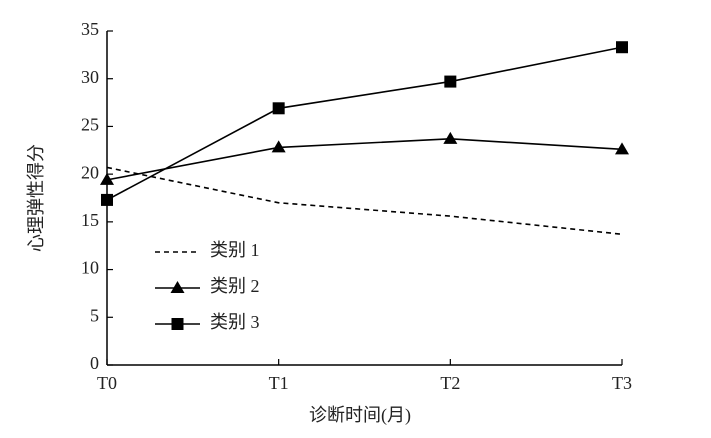 Image resolution: width=711 pixels, height=438 pixels. Describe the element at coordinates (94, 363) in the screenshot. I see `y-tick-label: 0` at that location.